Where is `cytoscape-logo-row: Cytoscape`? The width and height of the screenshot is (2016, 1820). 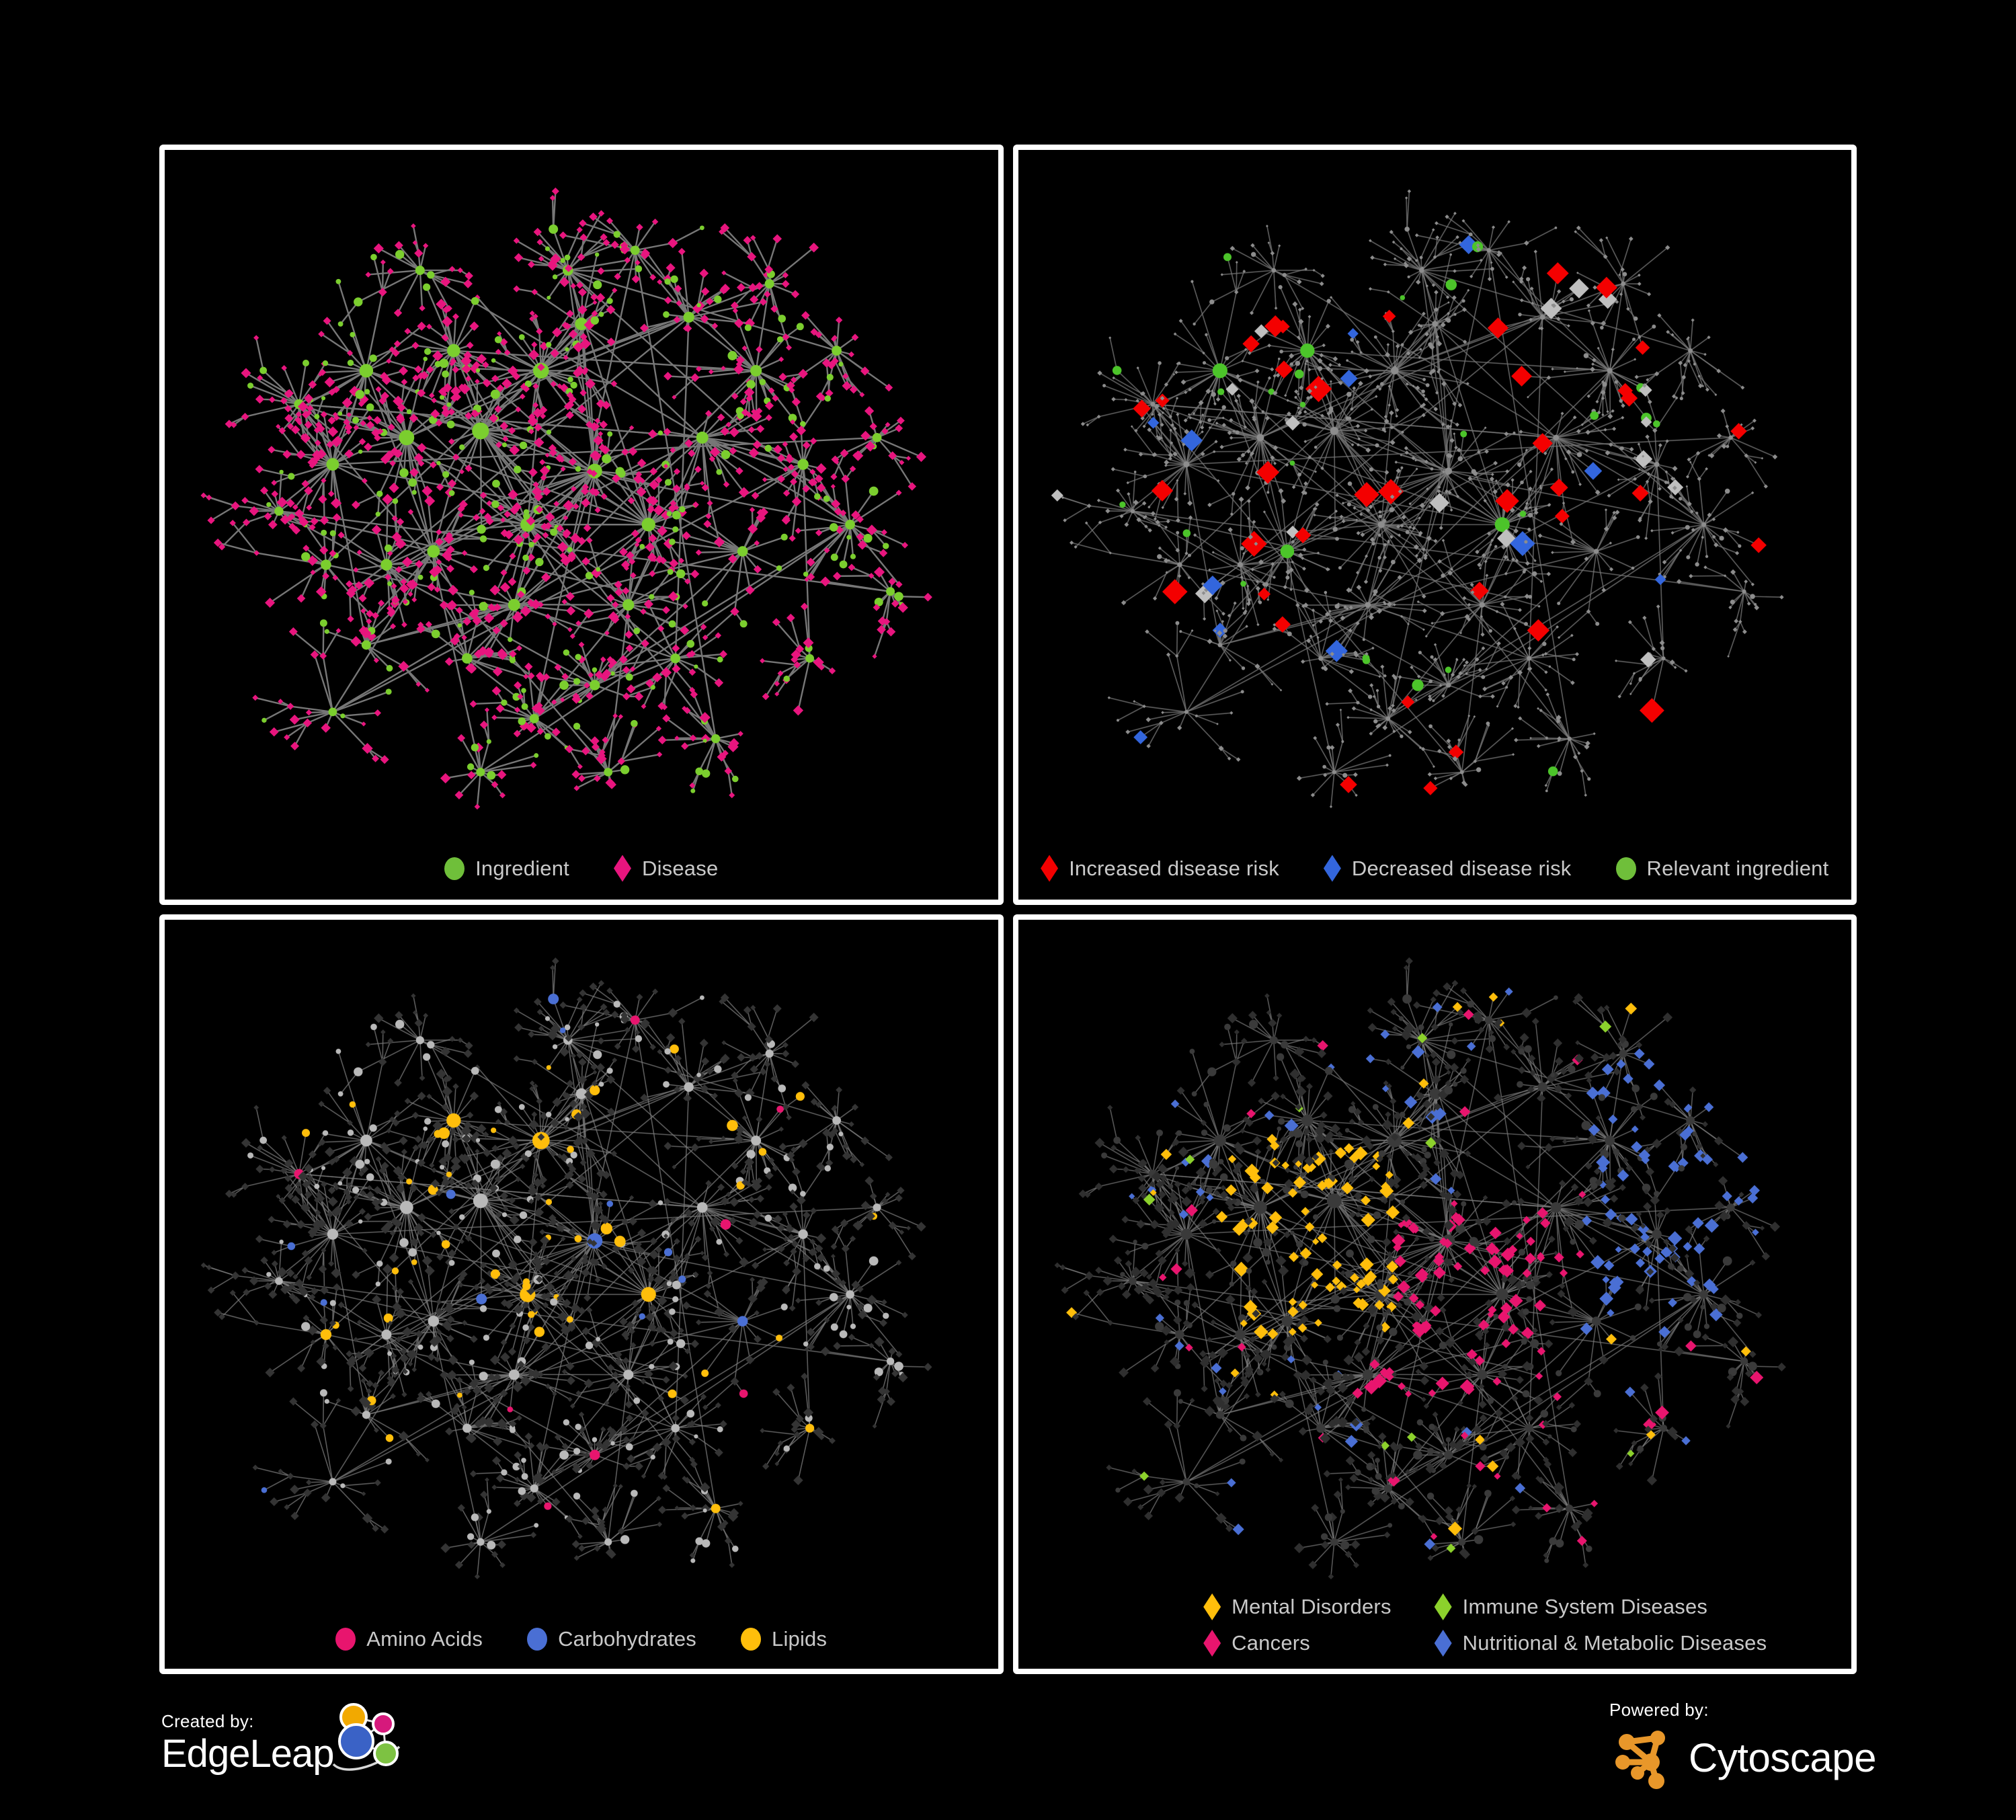 cytoscape-logo-row: Cytoscape is located at coordinates (1742, 1758).